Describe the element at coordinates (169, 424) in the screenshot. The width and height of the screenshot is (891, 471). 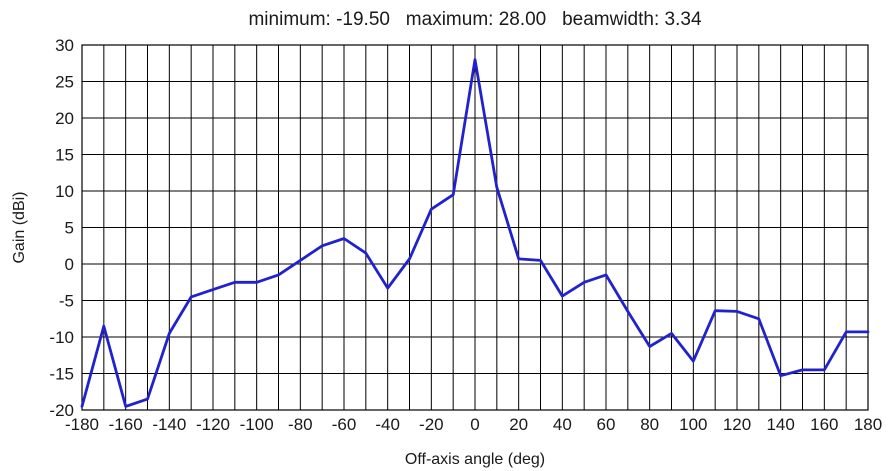
I see `x-tick-label: -140` at that location.